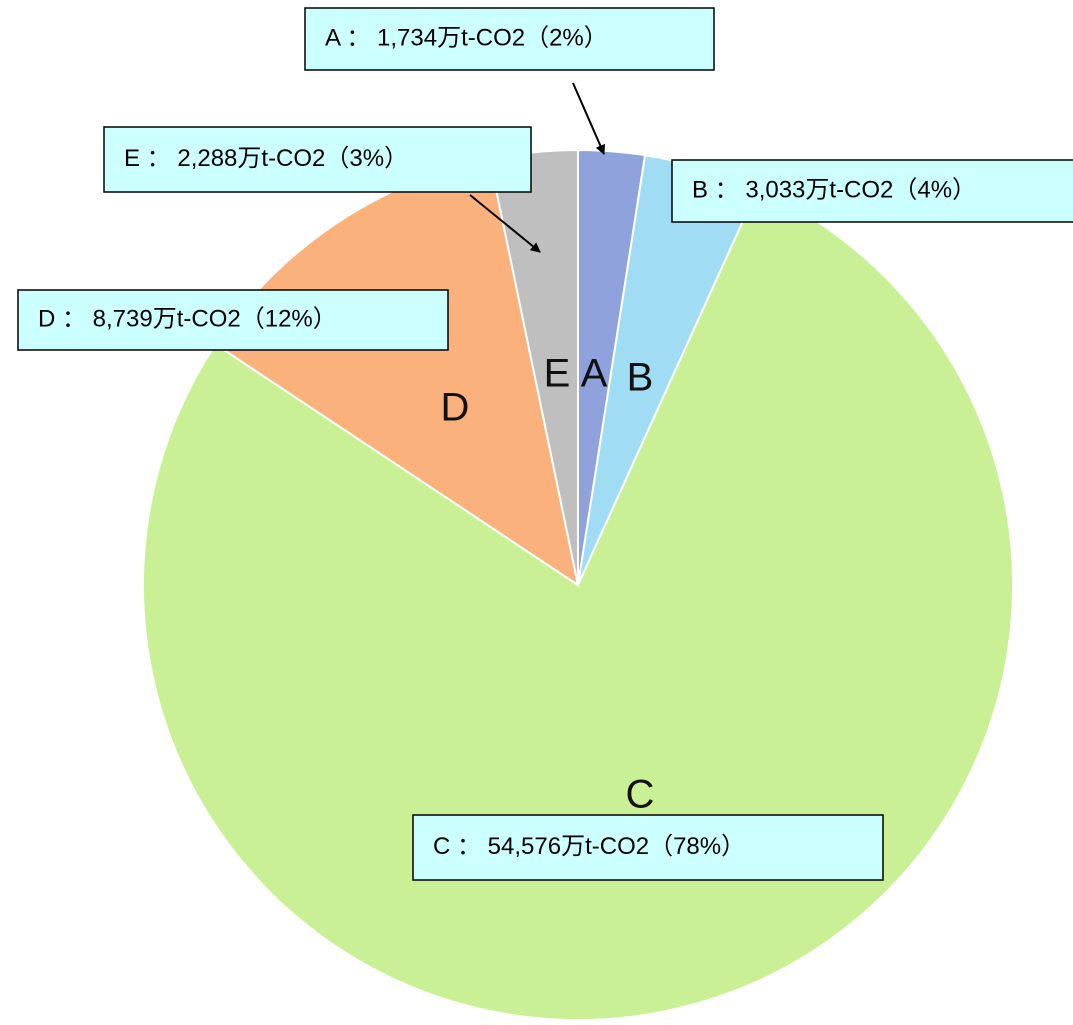 This screenshot has height=1025, width=1073. What do you see at coordinates (266, 158) in the screenshot?
I see `data-label: E ： 2,288万t-CO2（3%）` at bounding box center [266, 158].